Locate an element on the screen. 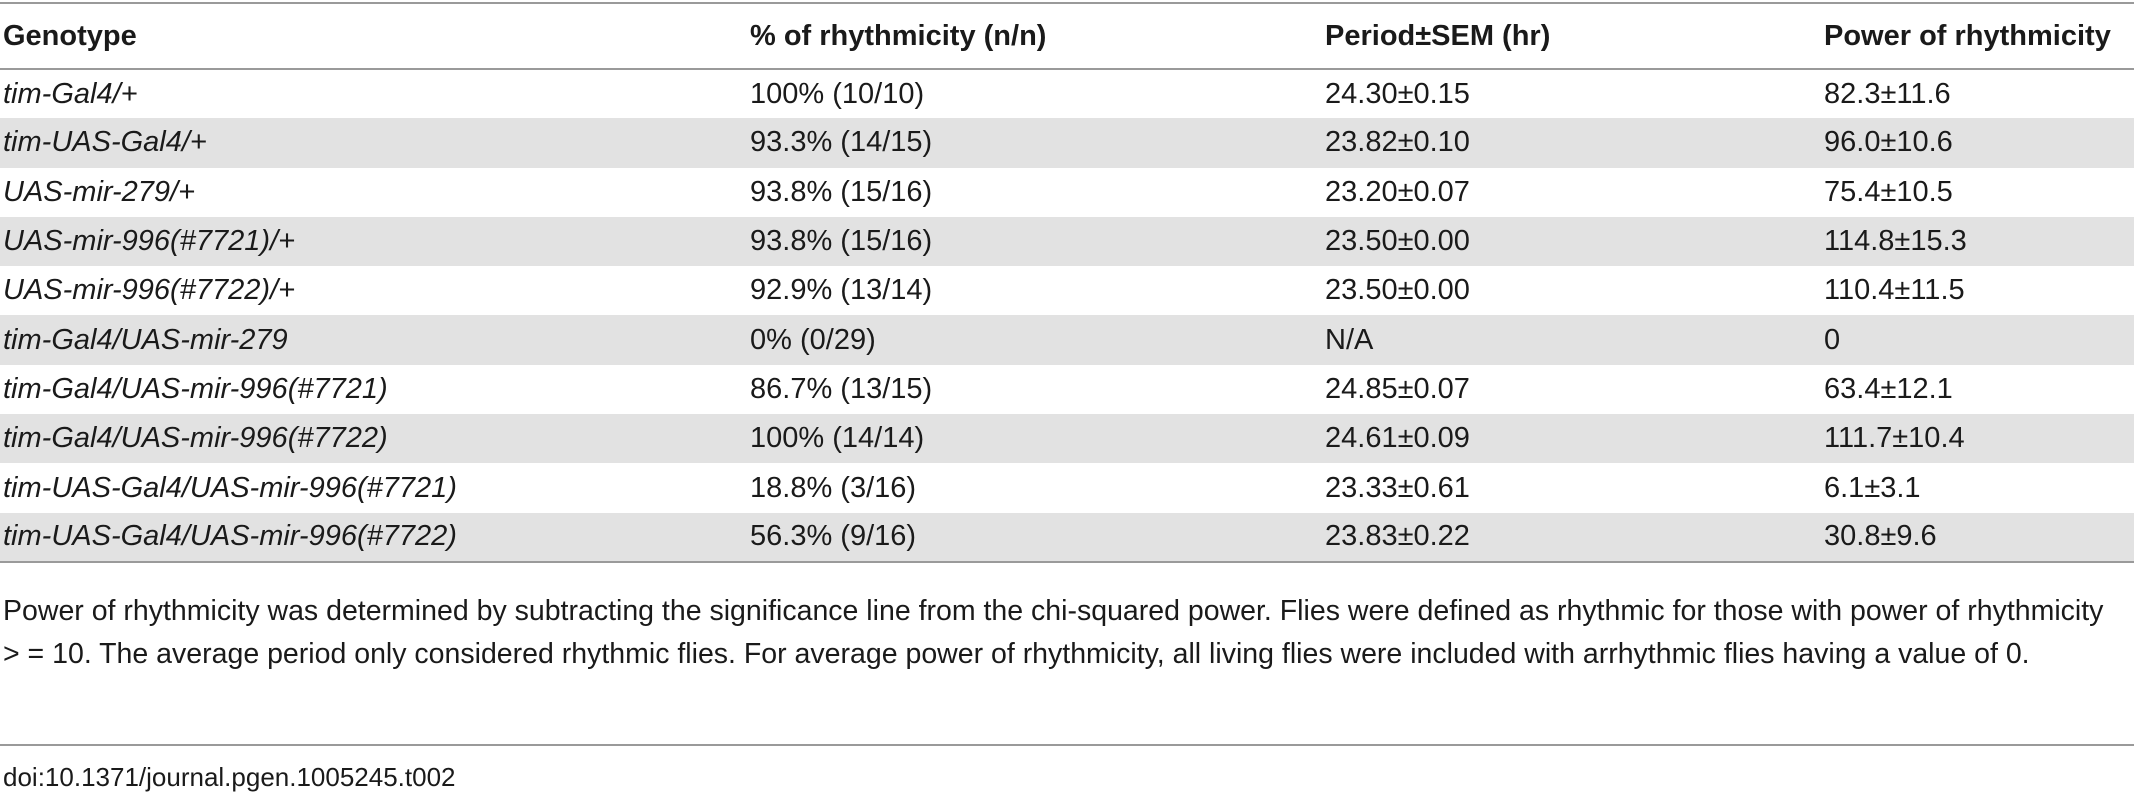 This screenshot has width=2134, height=800. cell-power: 114.8±15.3 is located at coordinates (1895, 241).